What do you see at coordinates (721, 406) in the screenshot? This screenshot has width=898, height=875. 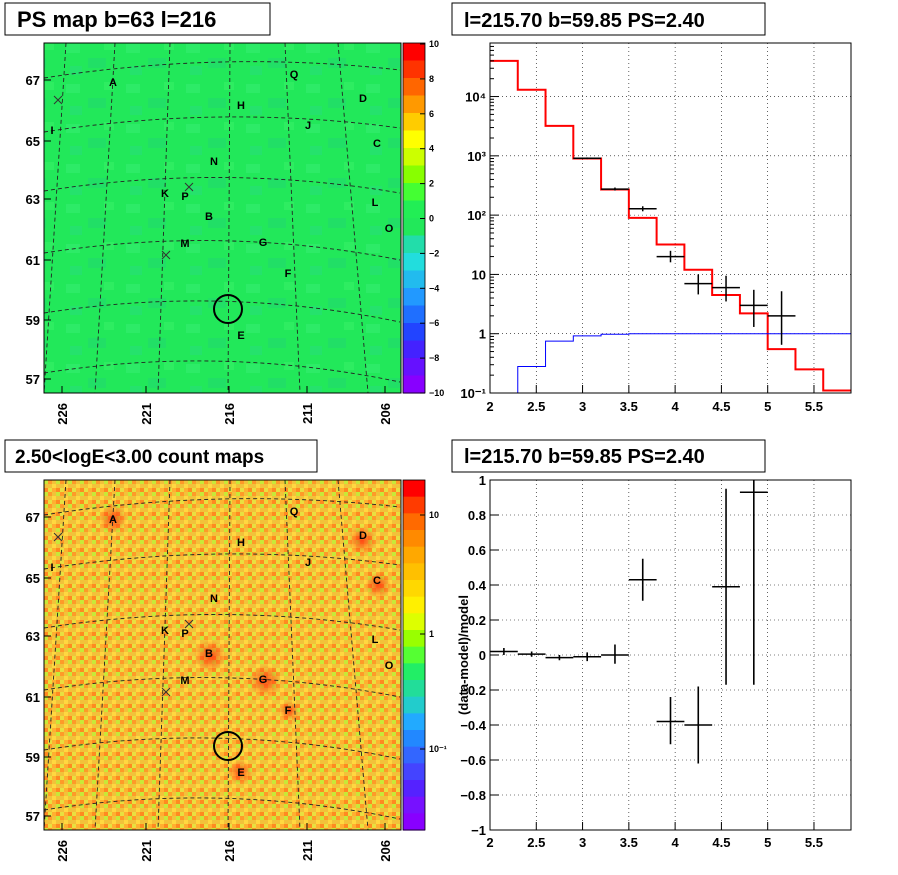 I see `spectrum-x-tick-label: 4.5` at bounding box center [721, 406].